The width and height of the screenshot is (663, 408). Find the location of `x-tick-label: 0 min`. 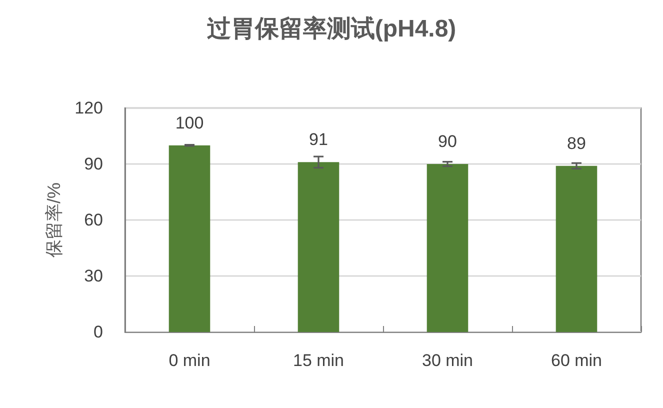

x-tick-label: 0 min is located at coordinates (189, 360).